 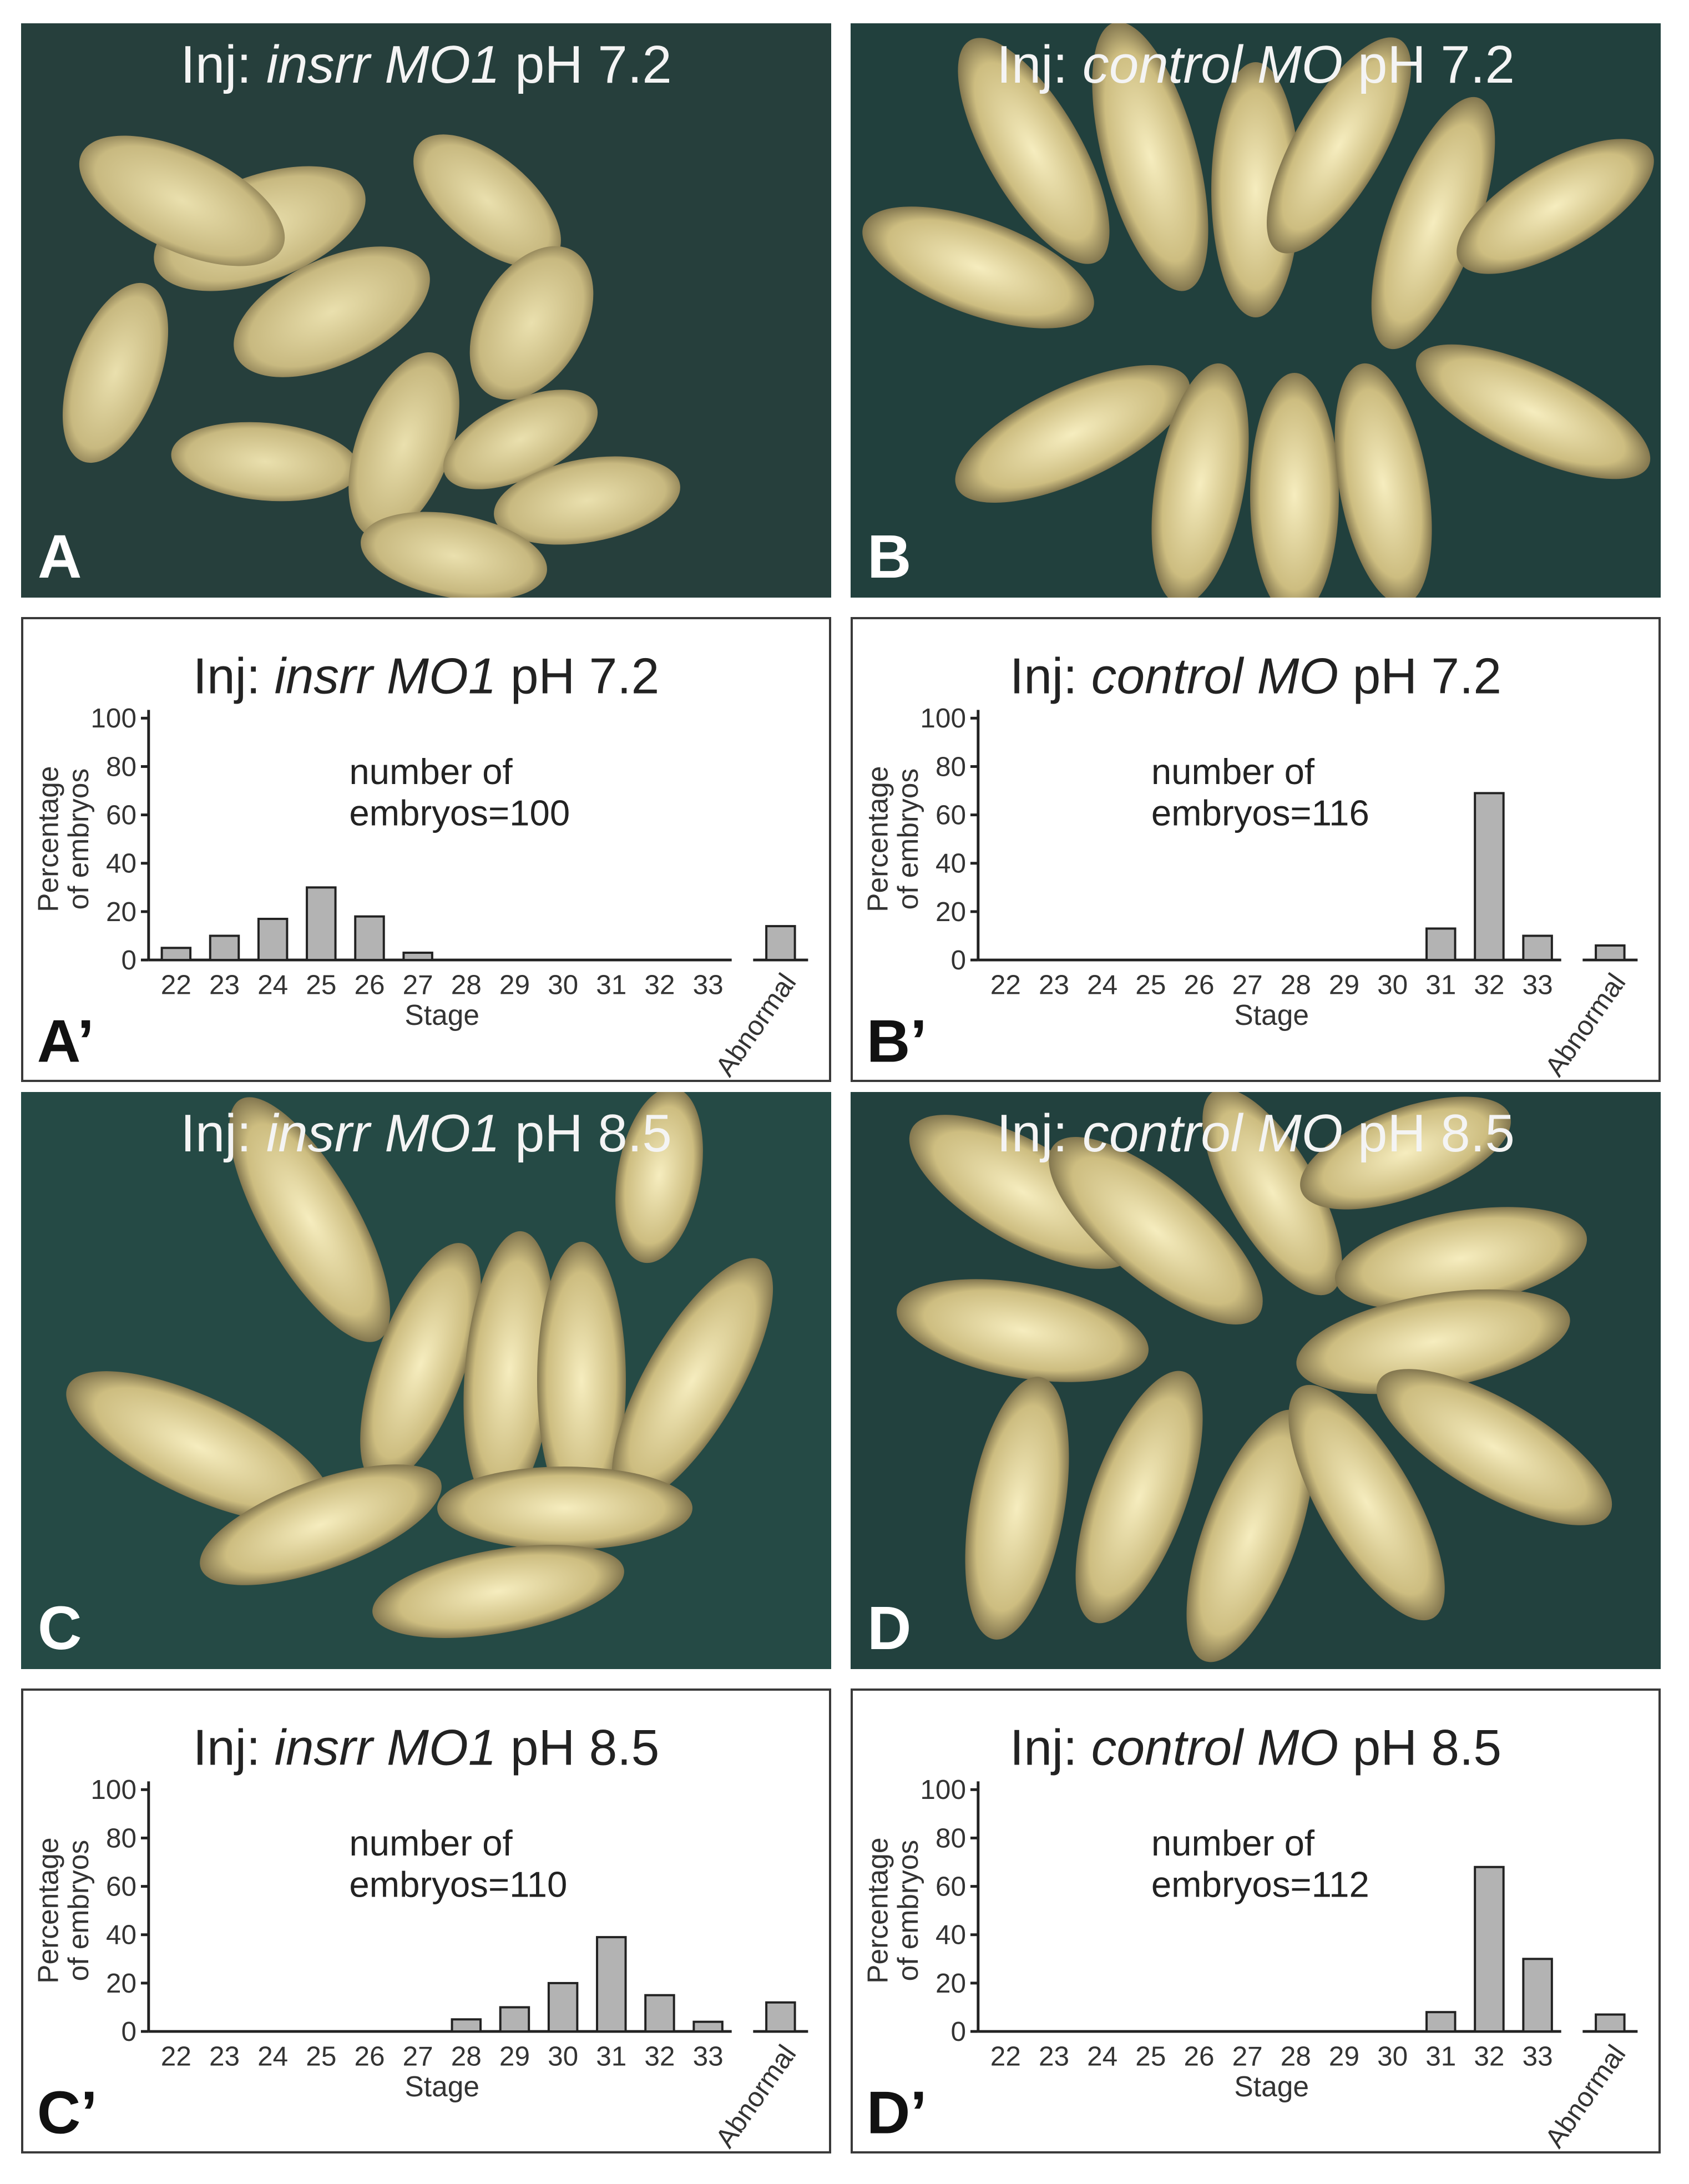 I want to click on embryo-count-value: embryos=112, so click(x=1260, y=1884).